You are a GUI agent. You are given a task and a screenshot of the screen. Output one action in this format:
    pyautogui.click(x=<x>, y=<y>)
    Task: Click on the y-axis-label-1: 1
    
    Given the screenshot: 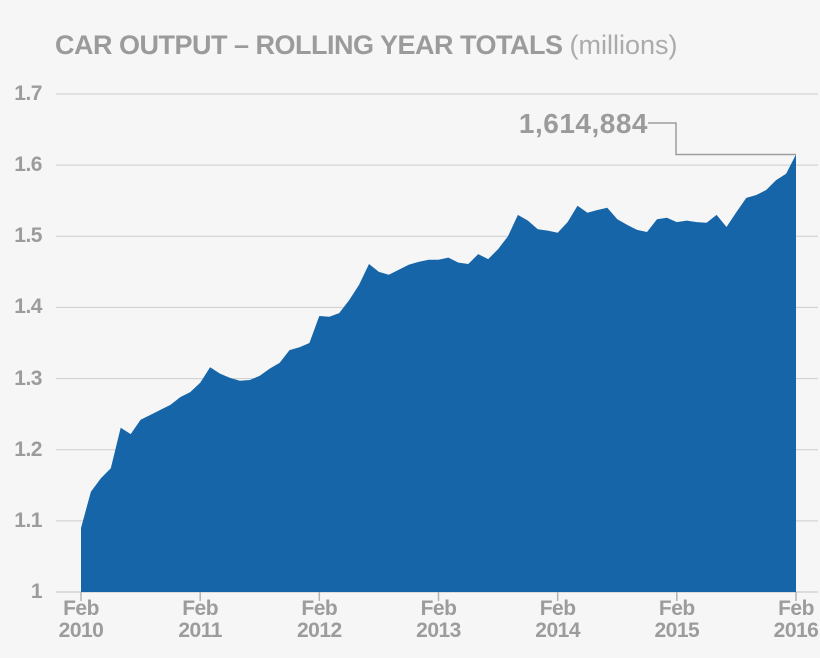 What is the action you would take?
    pyautogui.click(x=36, y=591)
    